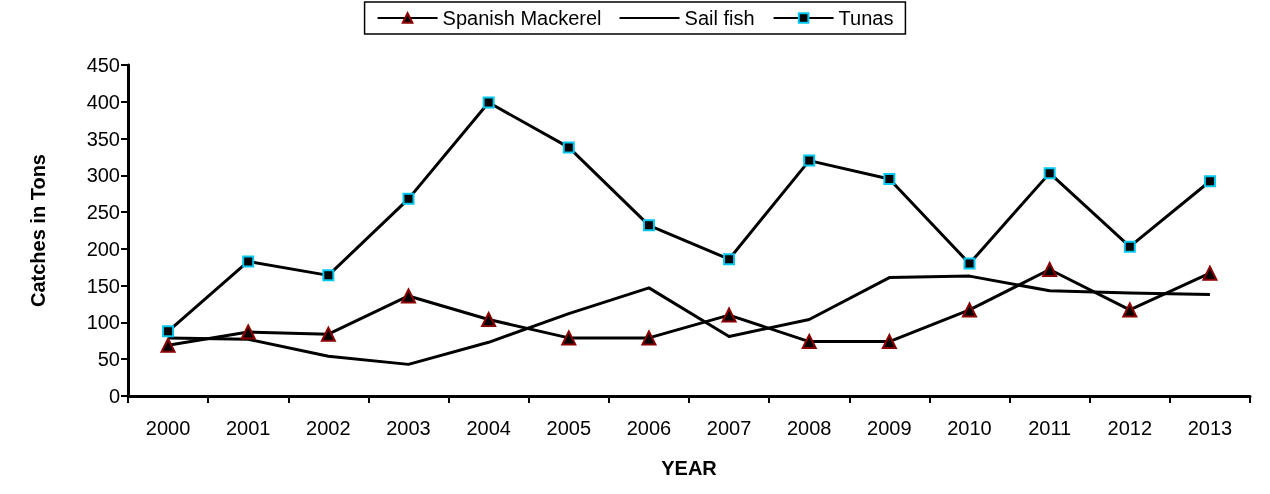  What do you see at coordinates (103, 101) in the screenshot?
I see `y-tick-label: 400` at bounding box center [103, 101].